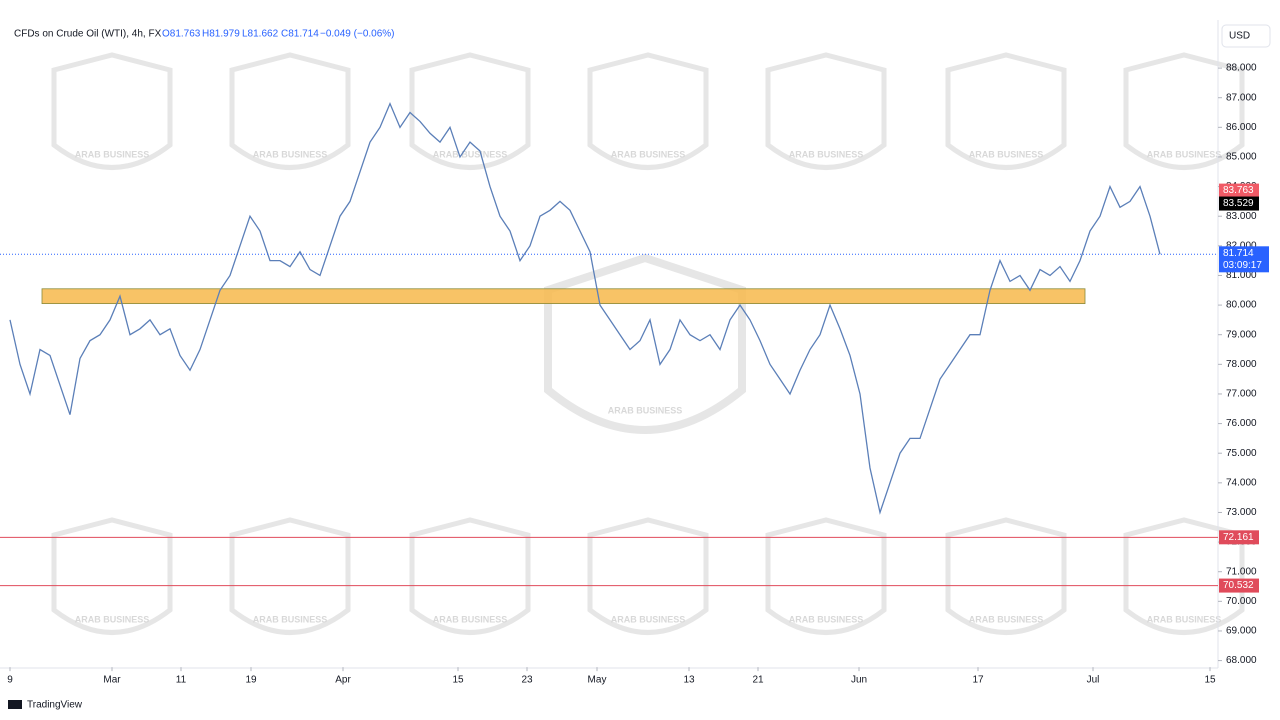 The width and height of the screenshot is (1280, 720). I want to click on y-tick-label: 82.000, so click(1241, 245).